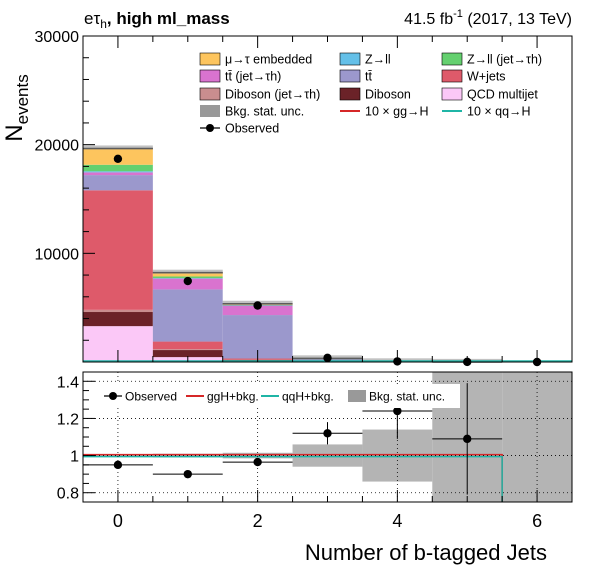  Describe the element at coordinates (57, 146) in the screenshot. I see `main-ytick-label-20000: 20000` at that location.